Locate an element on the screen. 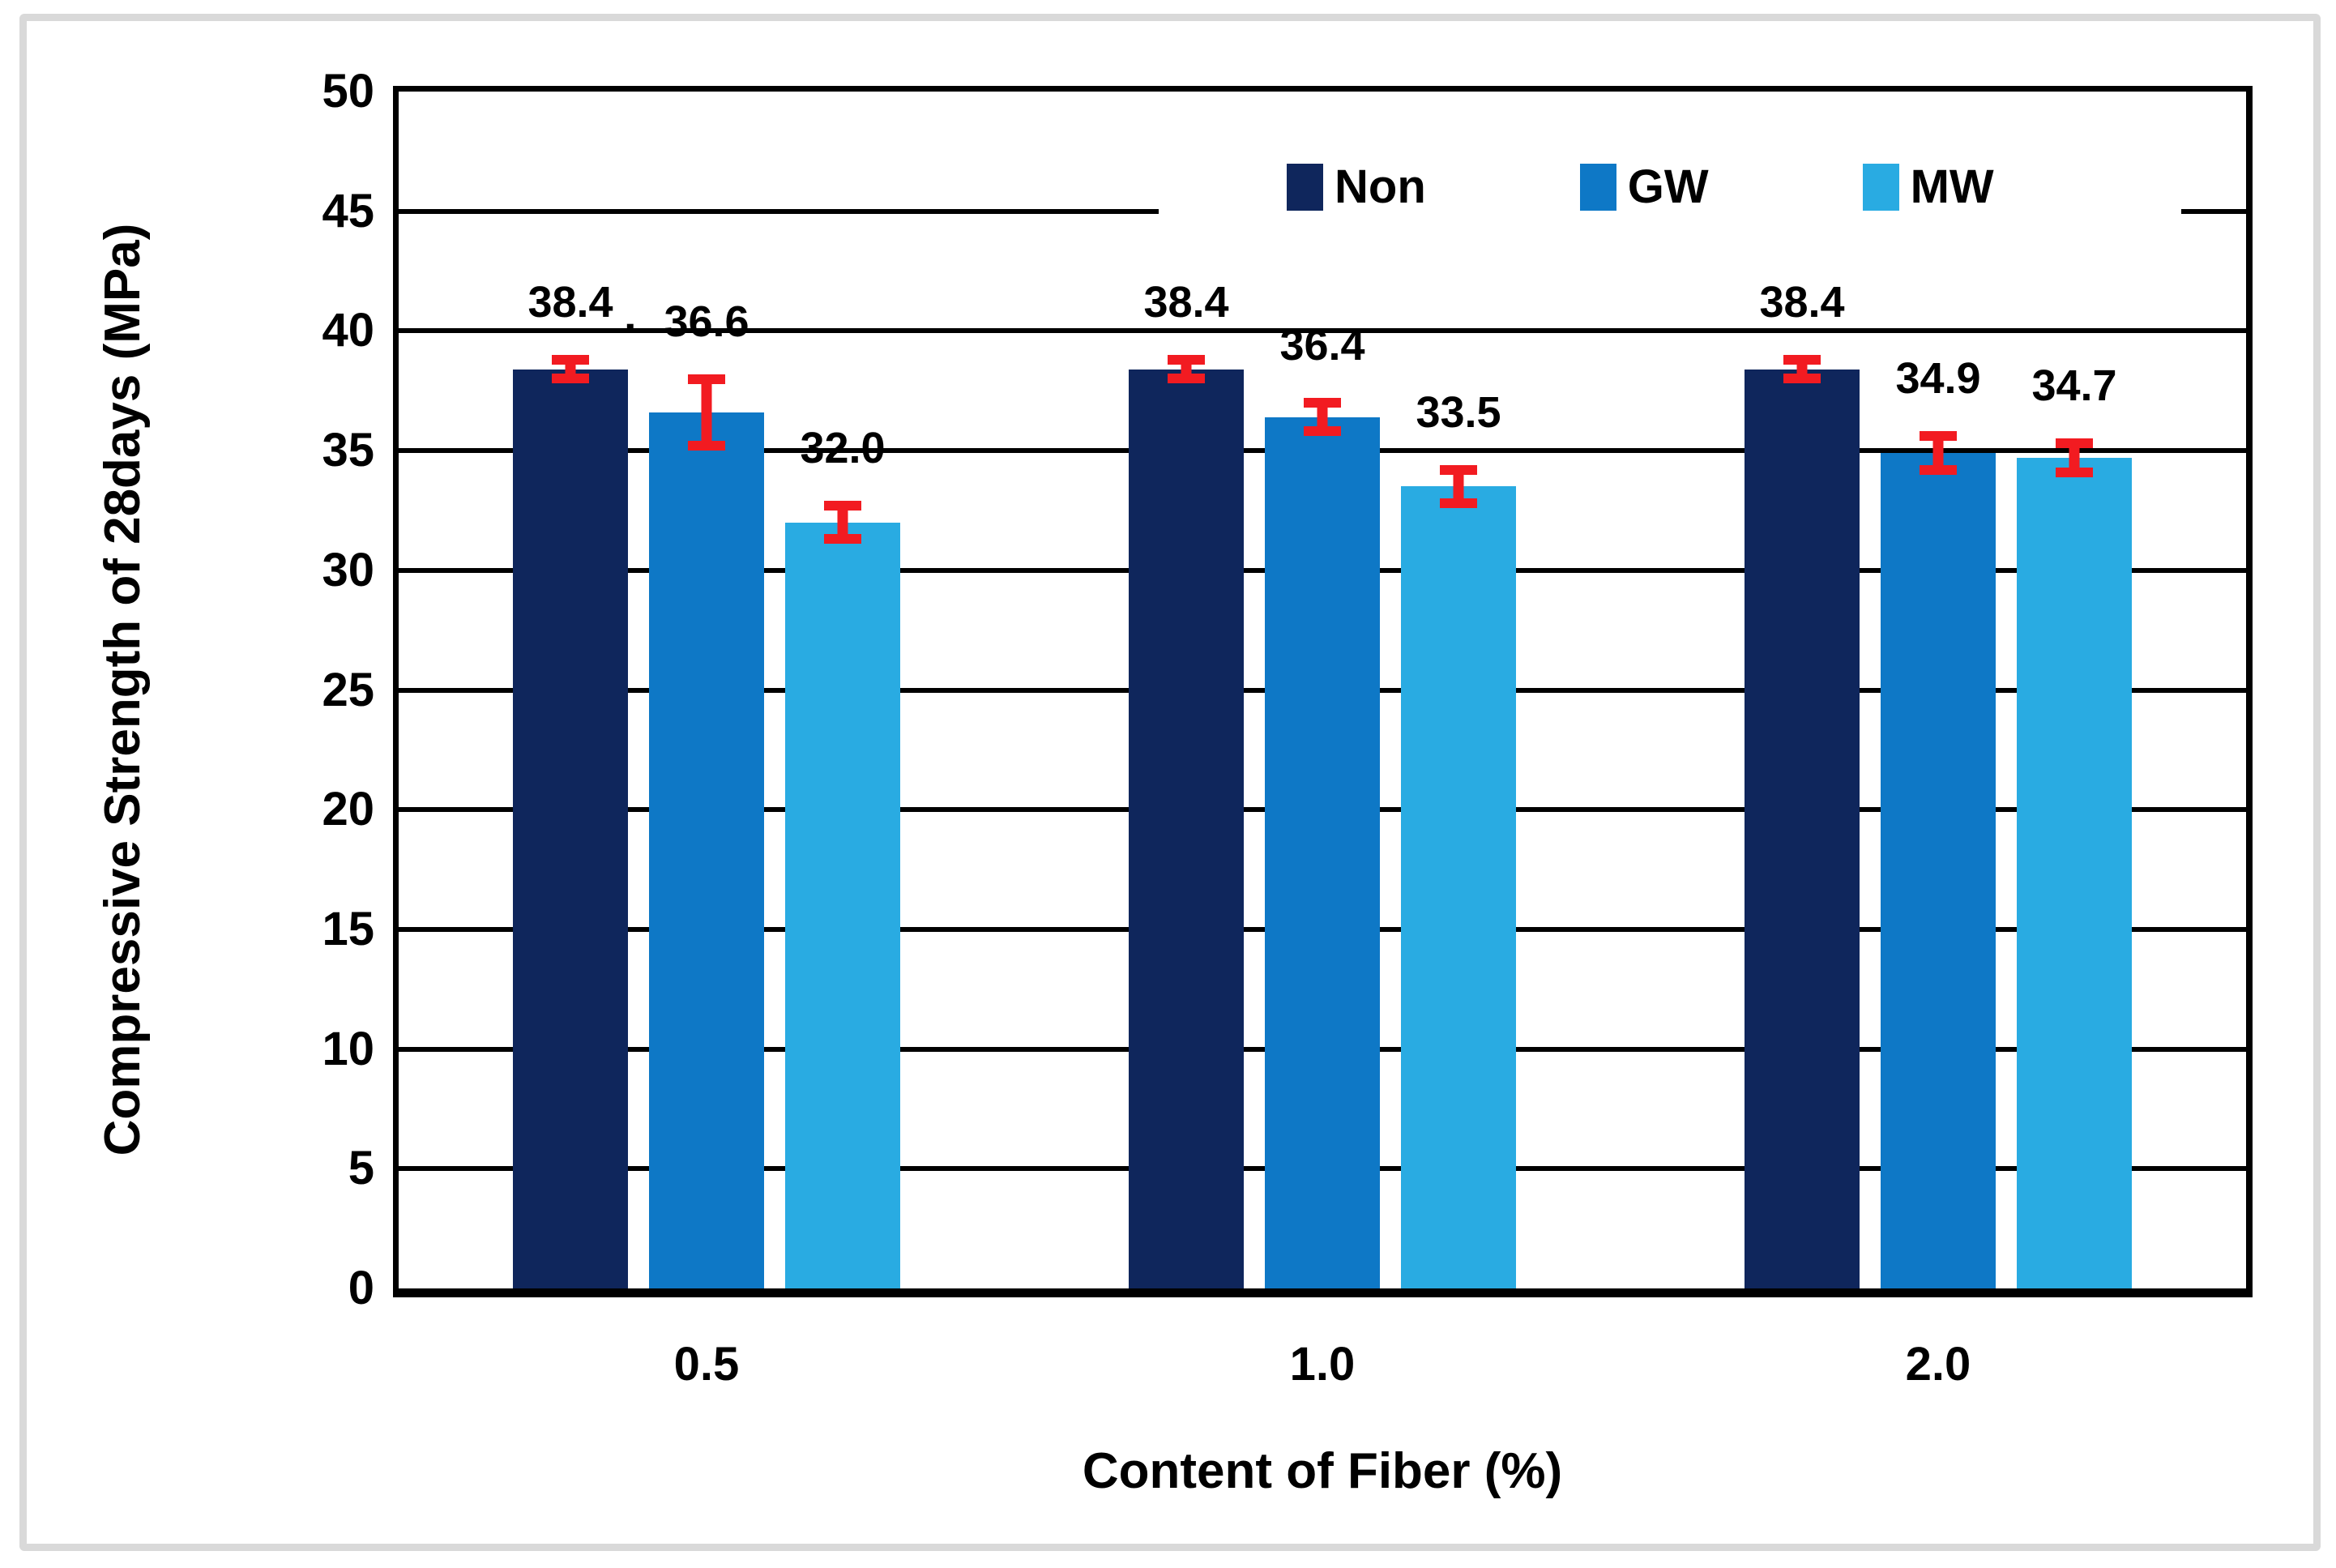 The width and height of the screenshot is (2336, 1568). legend-label-Non: Non is located at coordinates (1381, 186).